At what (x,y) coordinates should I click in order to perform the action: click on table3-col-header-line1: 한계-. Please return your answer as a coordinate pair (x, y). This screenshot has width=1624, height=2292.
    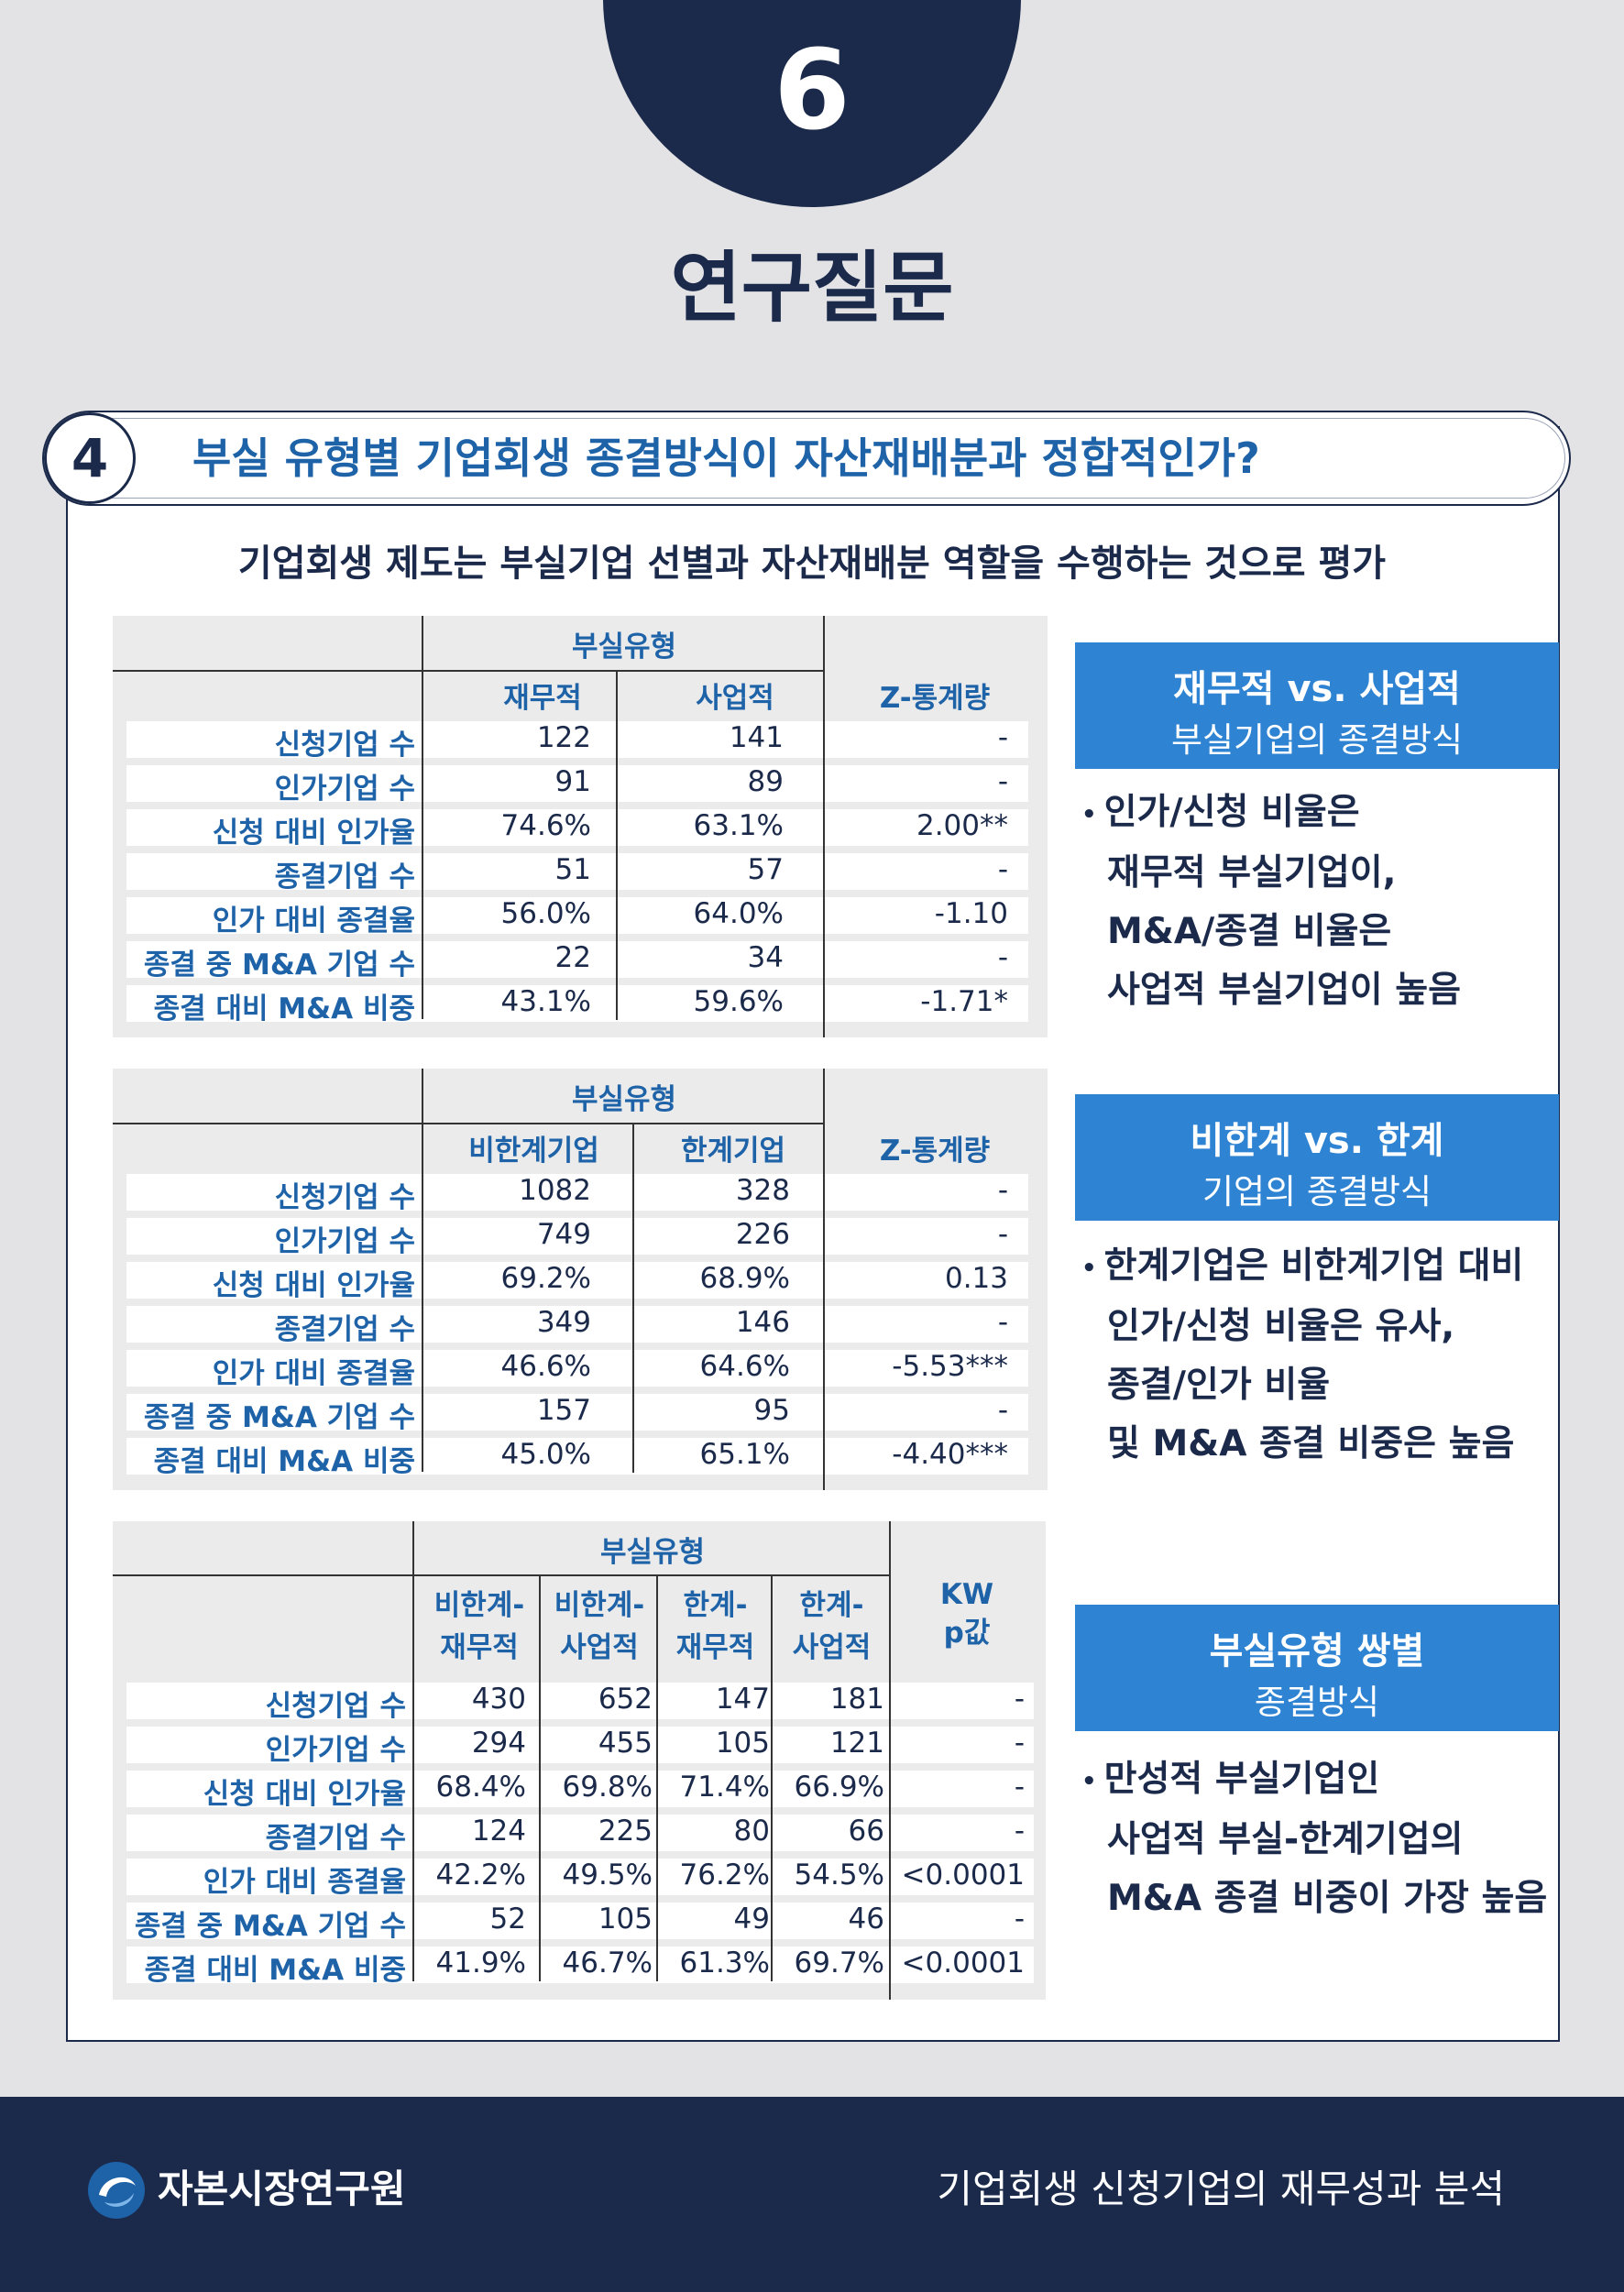
    Looking at the image, I should click on (715, 1605).